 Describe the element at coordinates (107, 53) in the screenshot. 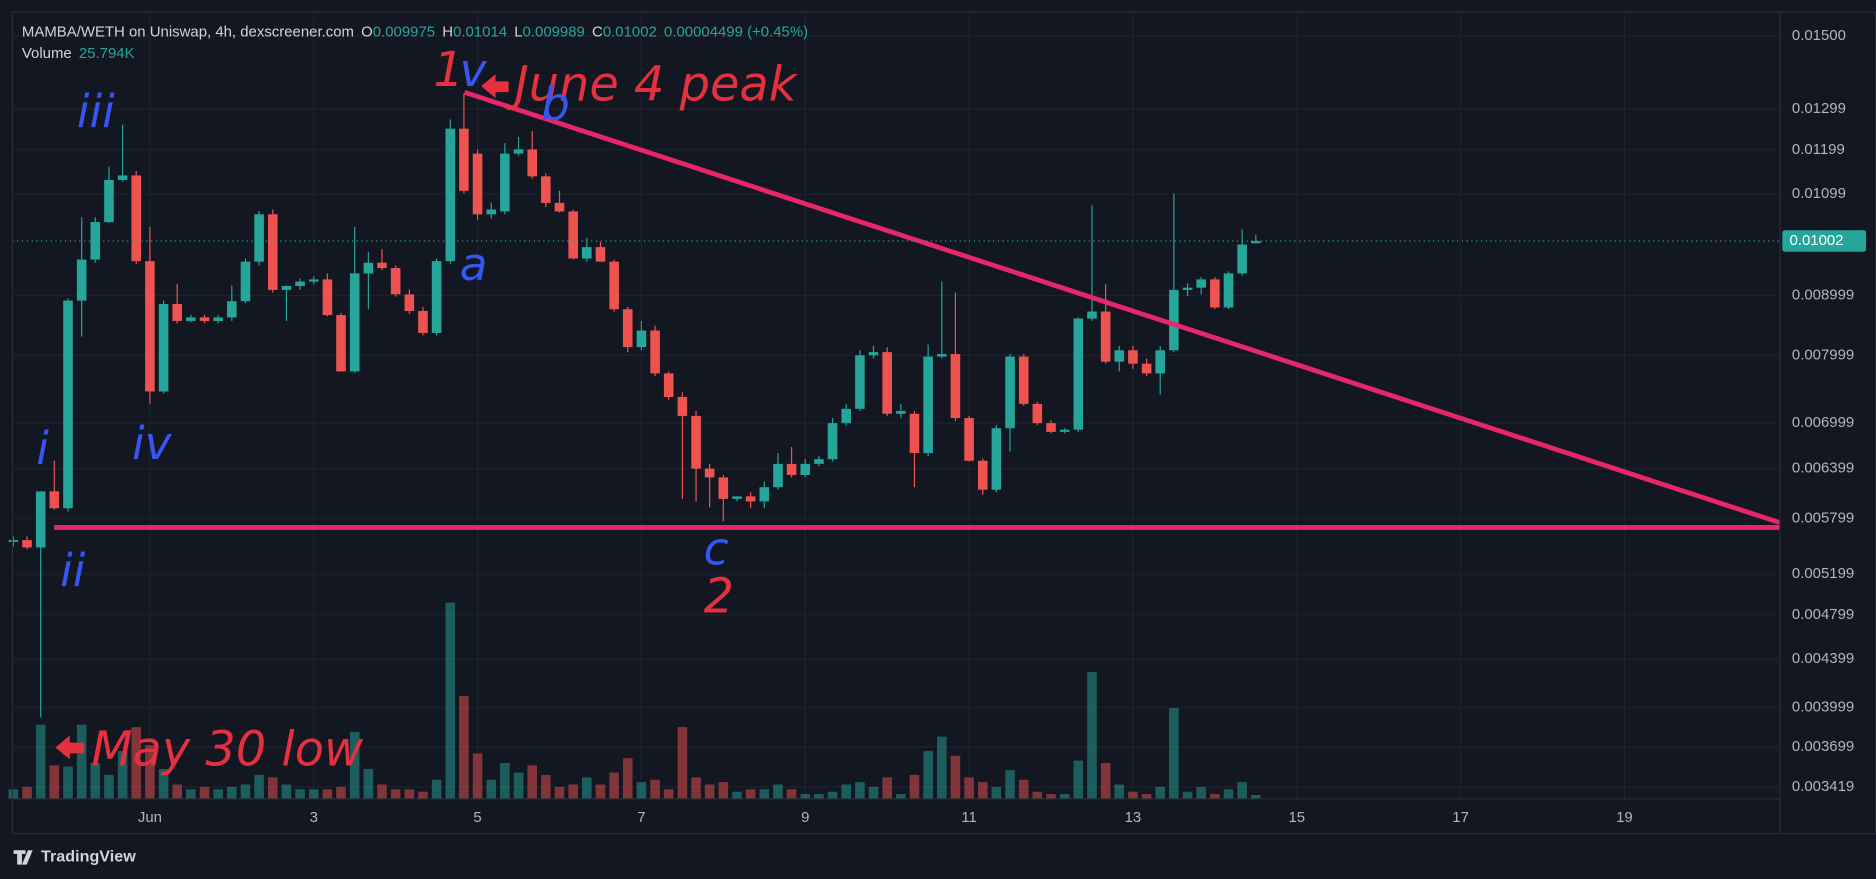

I see `volume-value: 25.794K` at that location.